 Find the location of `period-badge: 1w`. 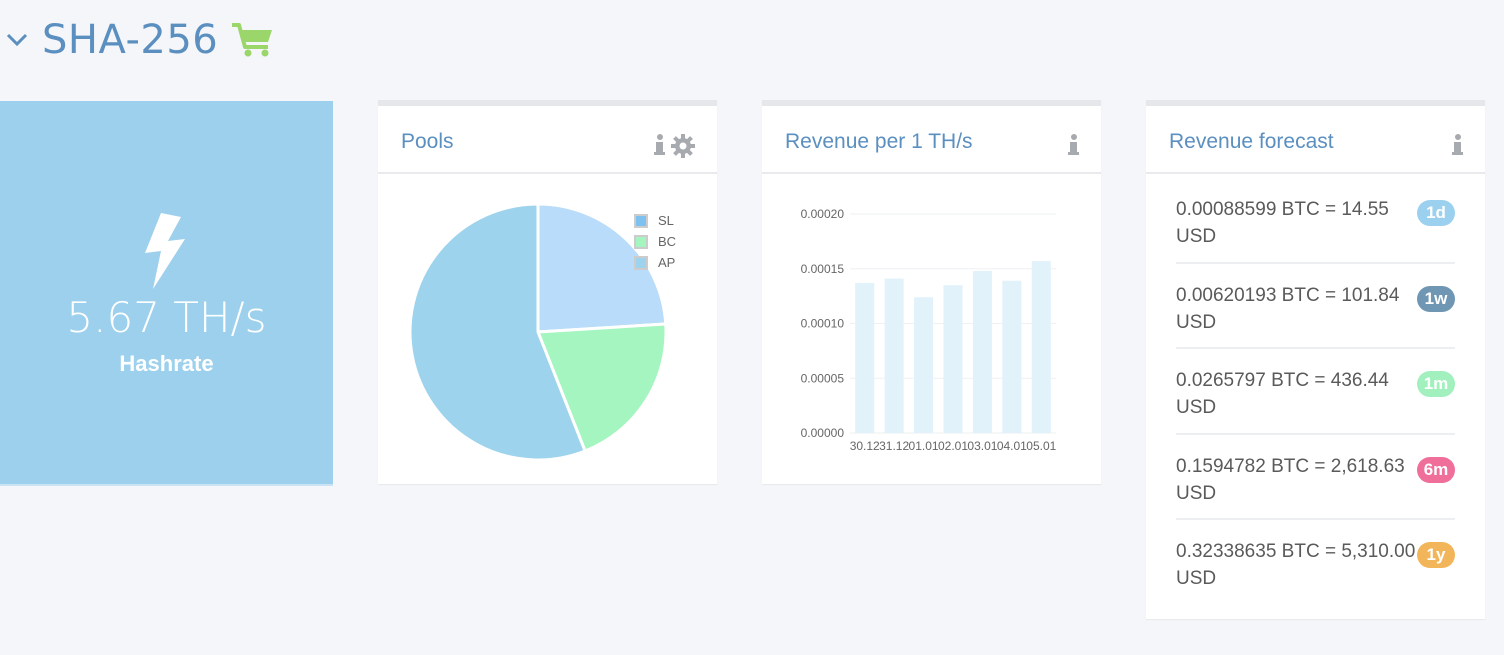

period-badge: 1w is located at coordinates (1436, 298).